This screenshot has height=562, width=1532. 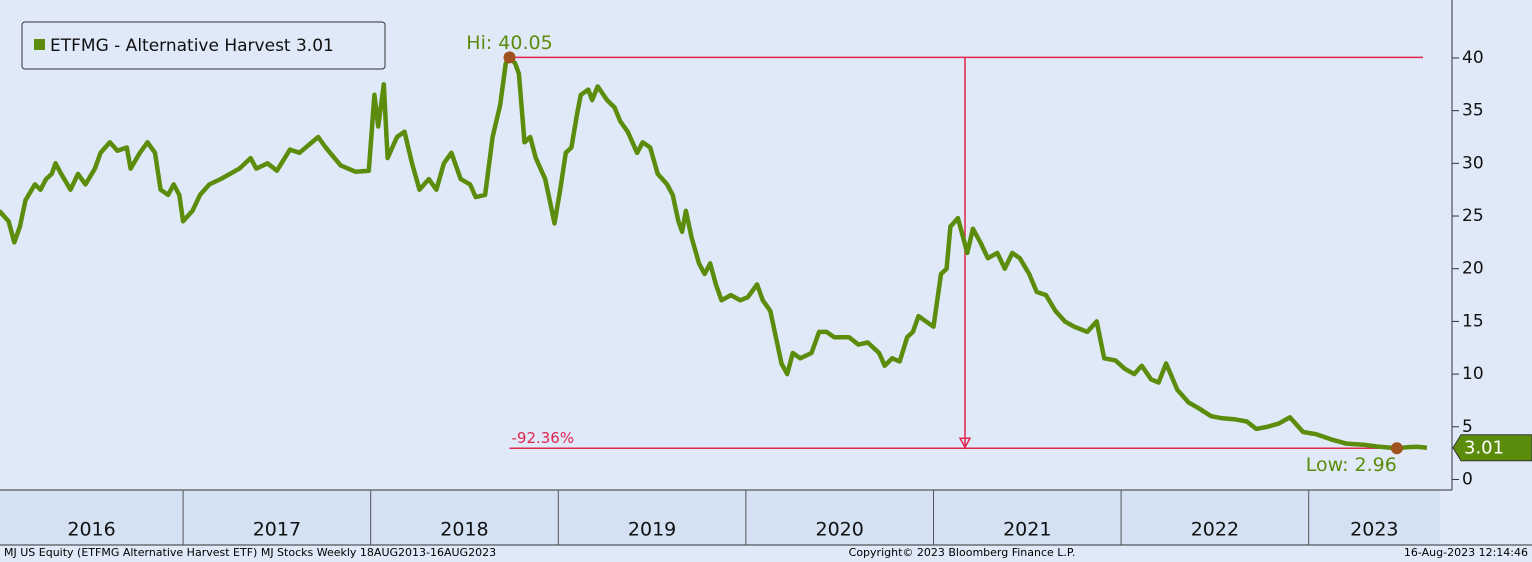 What do you see at coordinates (1473, 321) in the screenshot?
I see `y-tick-label: 15` at bounding box center [1473, 321].